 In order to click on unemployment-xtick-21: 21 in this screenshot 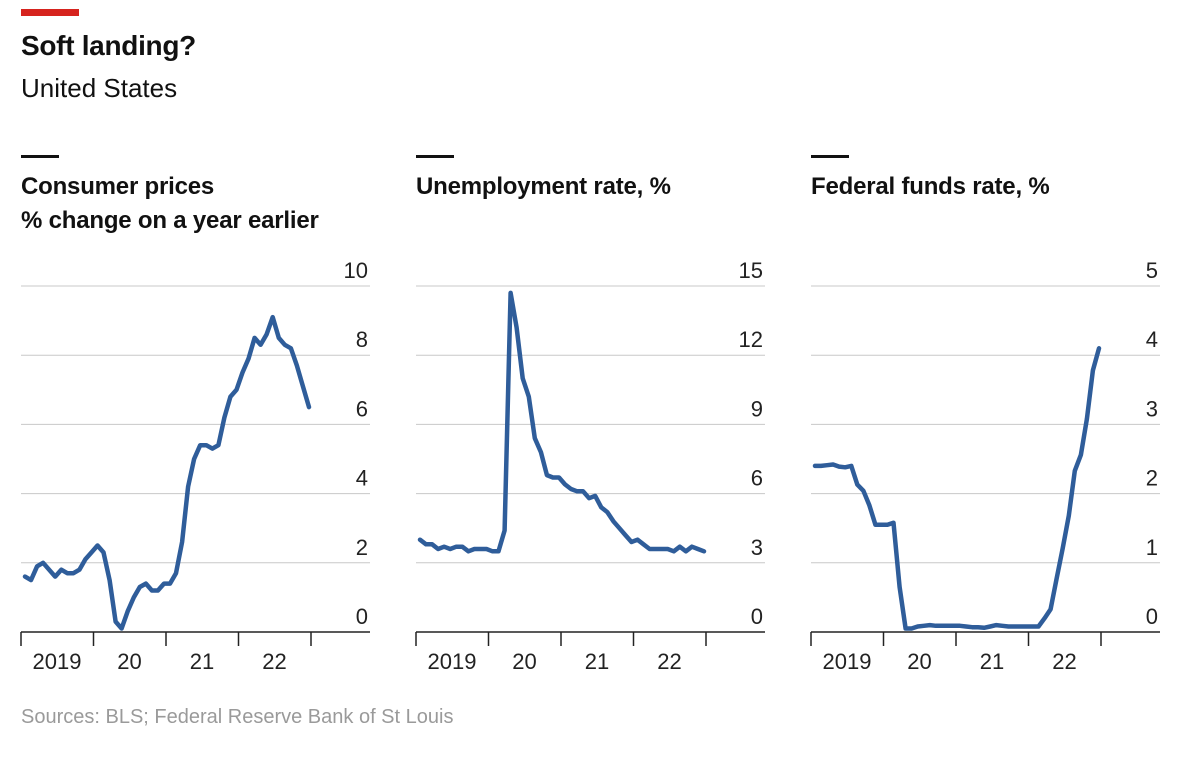, I will do `click(597, 661)`.